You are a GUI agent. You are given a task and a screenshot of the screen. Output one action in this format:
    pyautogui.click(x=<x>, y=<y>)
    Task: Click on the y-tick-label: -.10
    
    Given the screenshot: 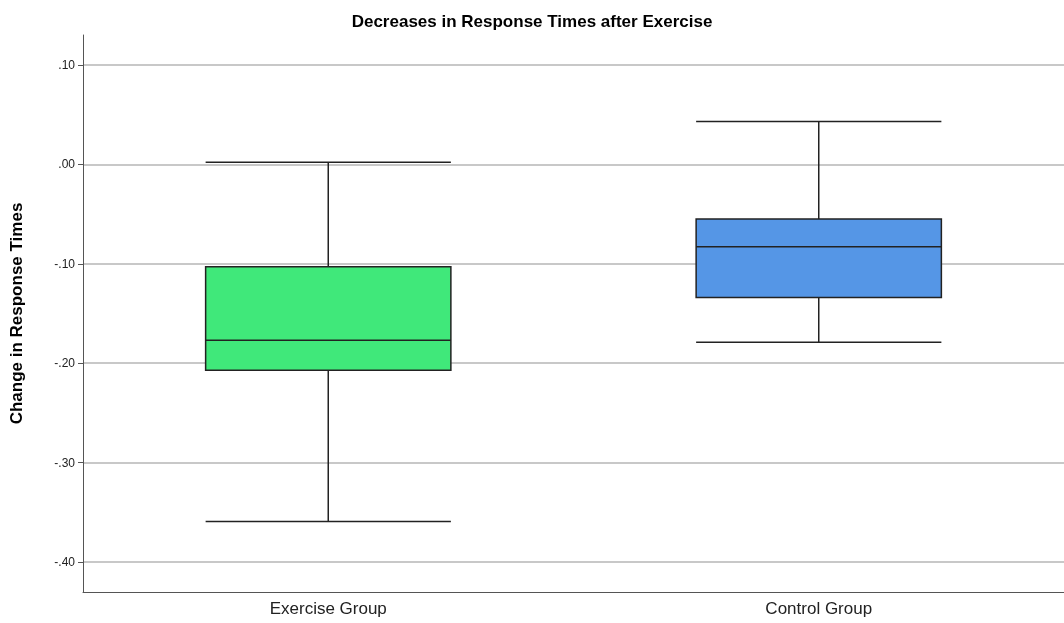 What is the action you would take?
    pyautogui.click(x=65, y=263)
    